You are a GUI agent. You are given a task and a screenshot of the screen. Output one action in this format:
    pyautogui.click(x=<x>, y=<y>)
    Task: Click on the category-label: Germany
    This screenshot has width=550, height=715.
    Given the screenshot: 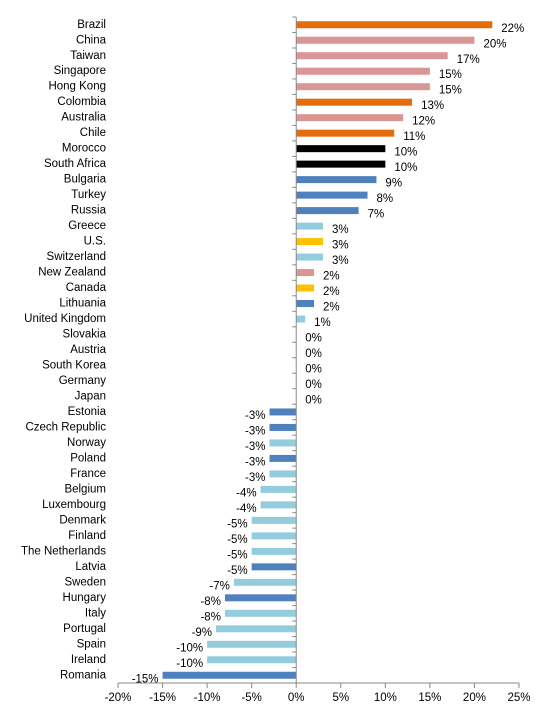 What is the action you would take?
    pyautogui.click(x=83, y=381)
    